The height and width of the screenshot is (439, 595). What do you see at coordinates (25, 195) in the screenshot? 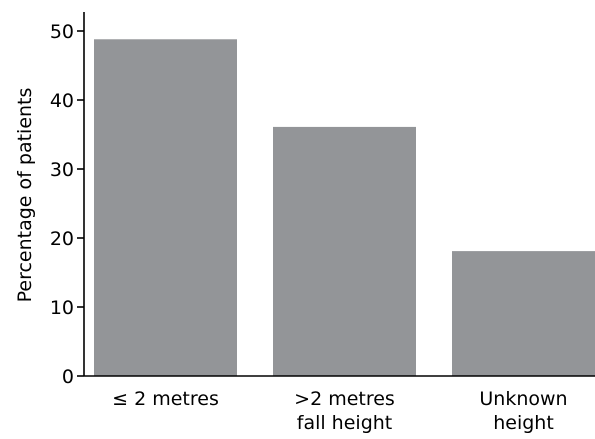
I see `y-axis-title: Percentage of patients` at bounding box center [25, 195].